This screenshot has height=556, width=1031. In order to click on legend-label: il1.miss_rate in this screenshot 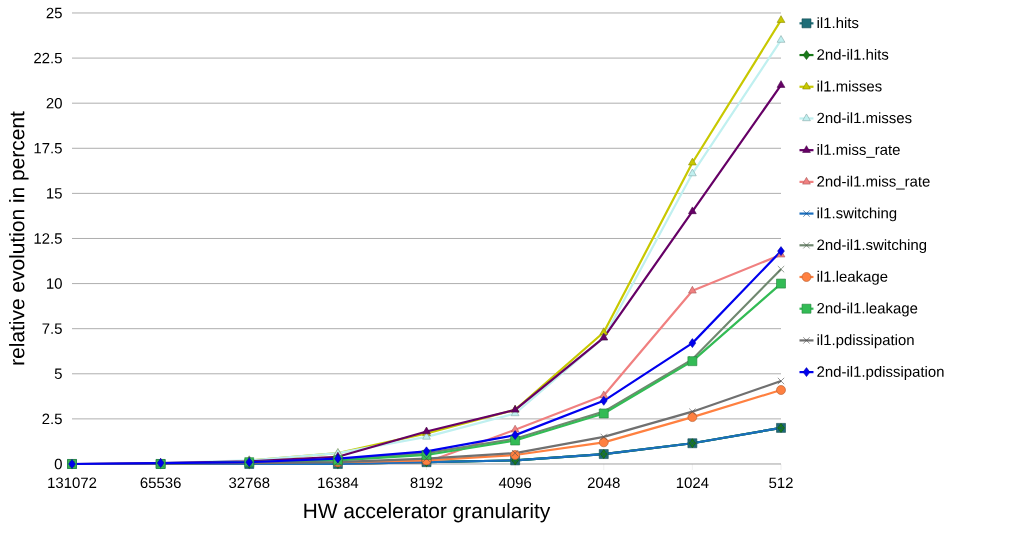, I will do `click(858, 151)`.